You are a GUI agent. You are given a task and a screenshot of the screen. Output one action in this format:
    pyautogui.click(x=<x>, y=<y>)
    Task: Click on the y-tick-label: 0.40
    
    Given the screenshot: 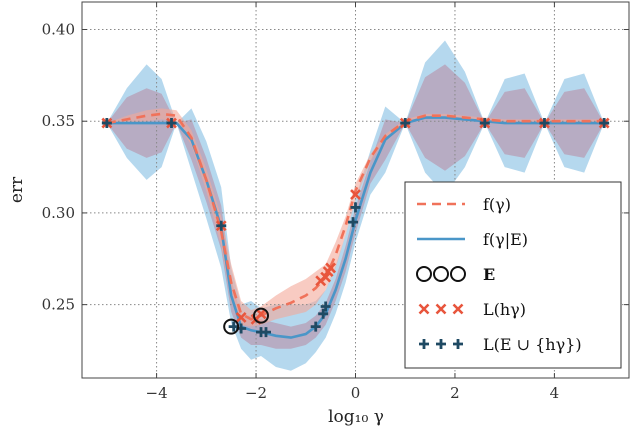 What is the action you would take?
    pyautogui.click(x=58, y=30)
    